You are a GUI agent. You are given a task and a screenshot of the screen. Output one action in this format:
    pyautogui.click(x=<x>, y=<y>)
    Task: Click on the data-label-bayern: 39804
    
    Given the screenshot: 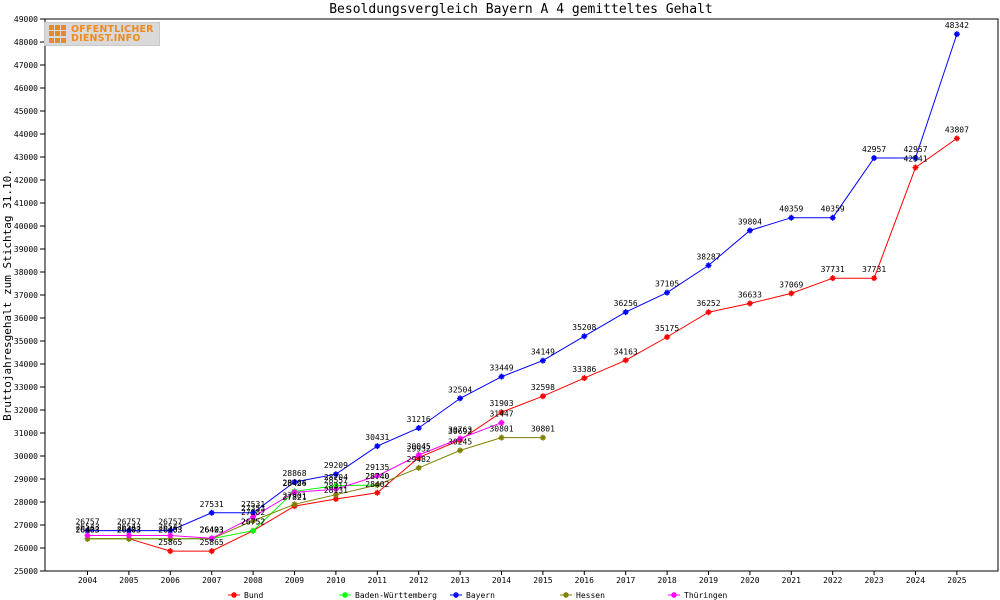 What is the action you would take?
    pyautogui.click(x=750, y=222)
    